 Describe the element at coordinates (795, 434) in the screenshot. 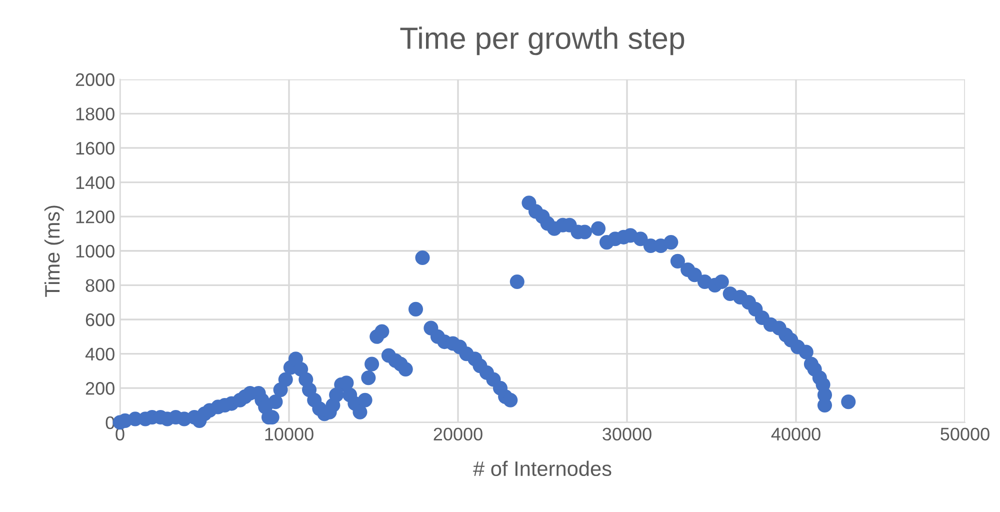

I see `x-tick-label: 40000` at that location.